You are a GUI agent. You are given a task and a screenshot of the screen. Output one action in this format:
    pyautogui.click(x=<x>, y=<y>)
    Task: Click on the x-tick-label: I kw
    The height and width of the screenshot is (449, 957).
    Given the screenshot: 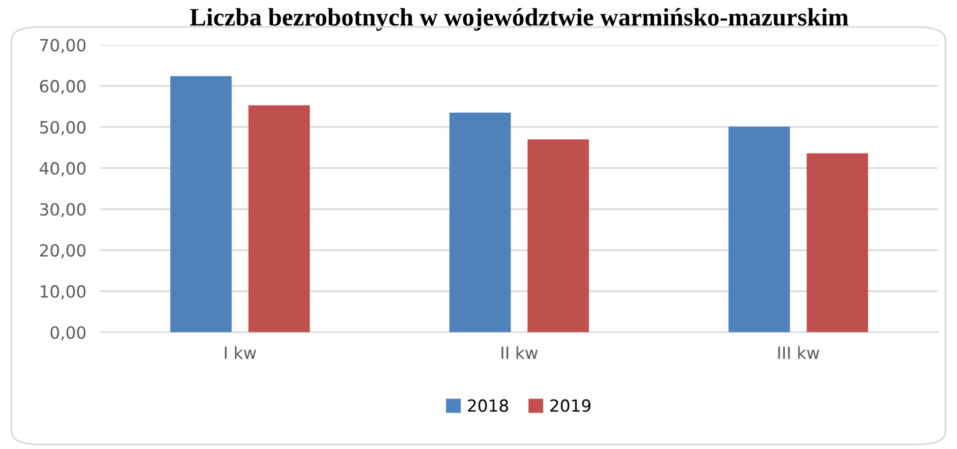 What is the action you would take?
    pyautogui.click(x=240, y=352)
    